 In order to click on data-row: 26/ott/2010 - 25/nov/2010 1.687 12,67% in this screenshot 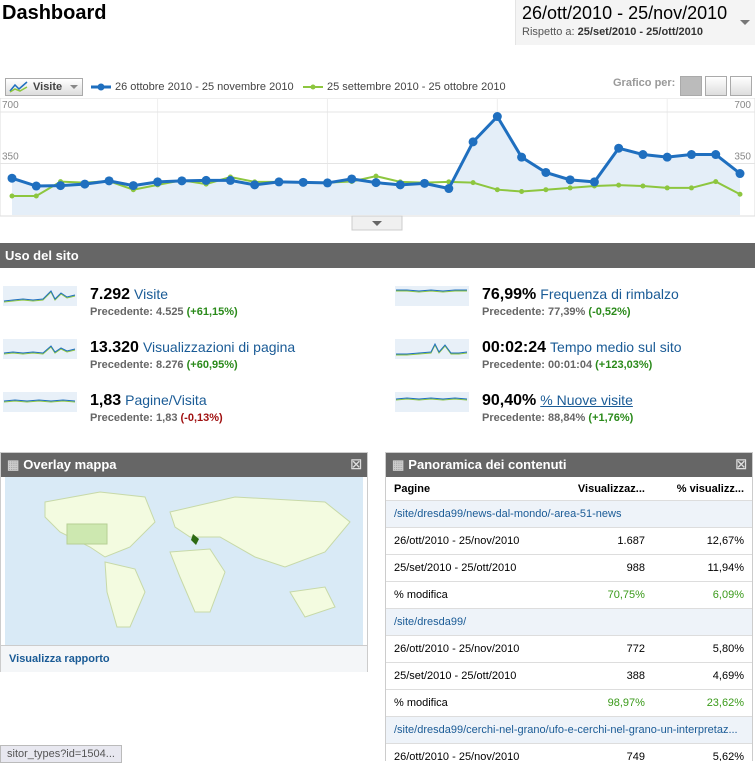, I will do `click(569, 541)`.